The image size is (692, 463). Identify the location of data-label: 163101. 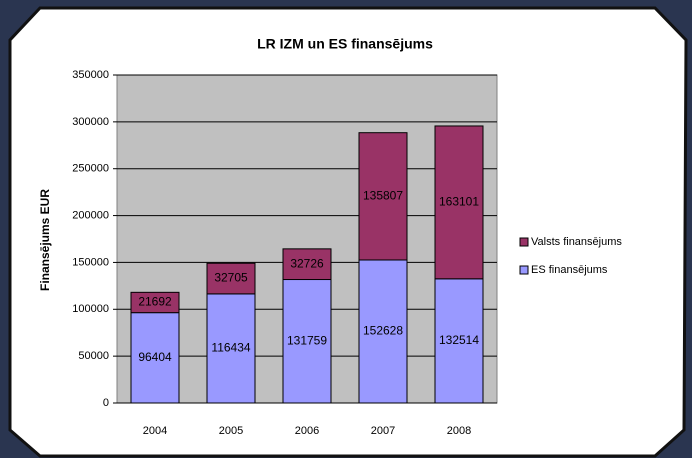
(459, 202).